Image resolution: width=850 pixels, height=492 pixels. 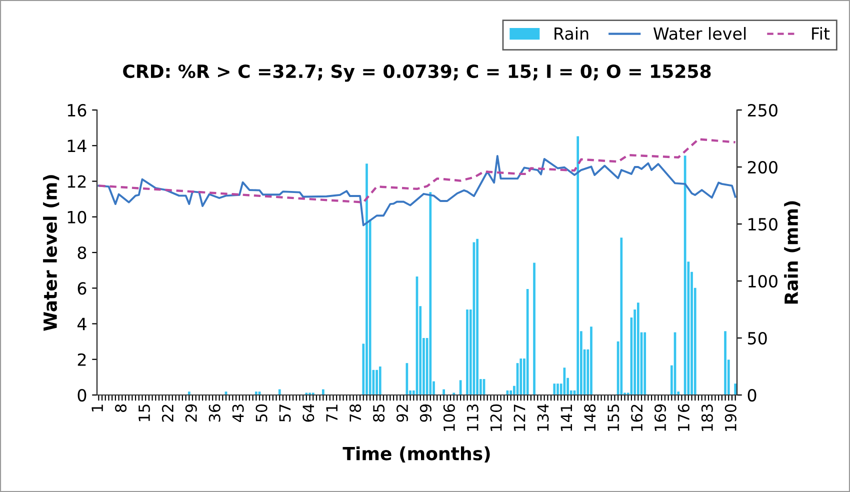 I want to click on x-axis-title: Time (months), so click(x=416, y=454).